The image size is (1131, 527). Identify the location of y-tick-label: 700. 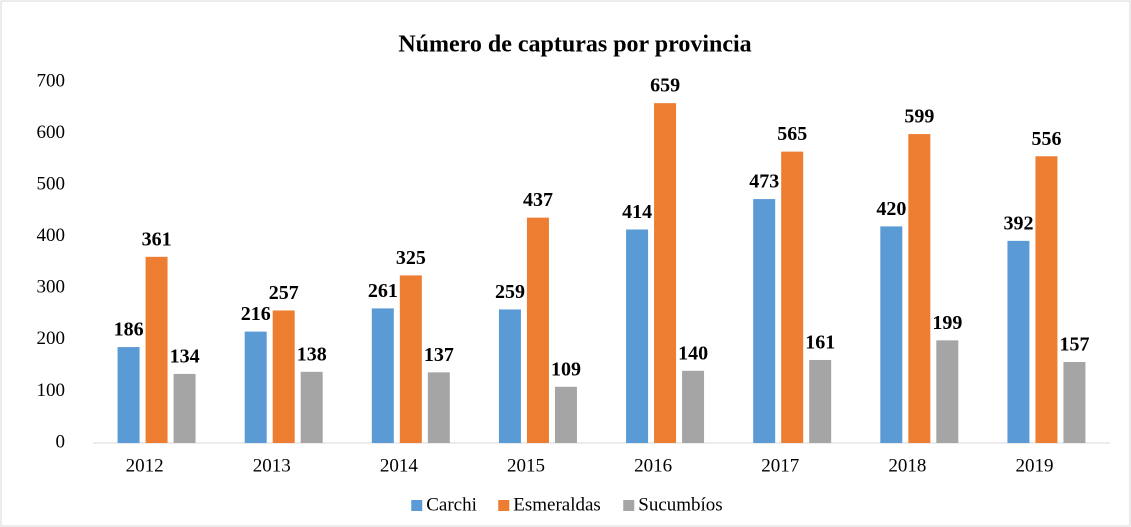
(51, 80).